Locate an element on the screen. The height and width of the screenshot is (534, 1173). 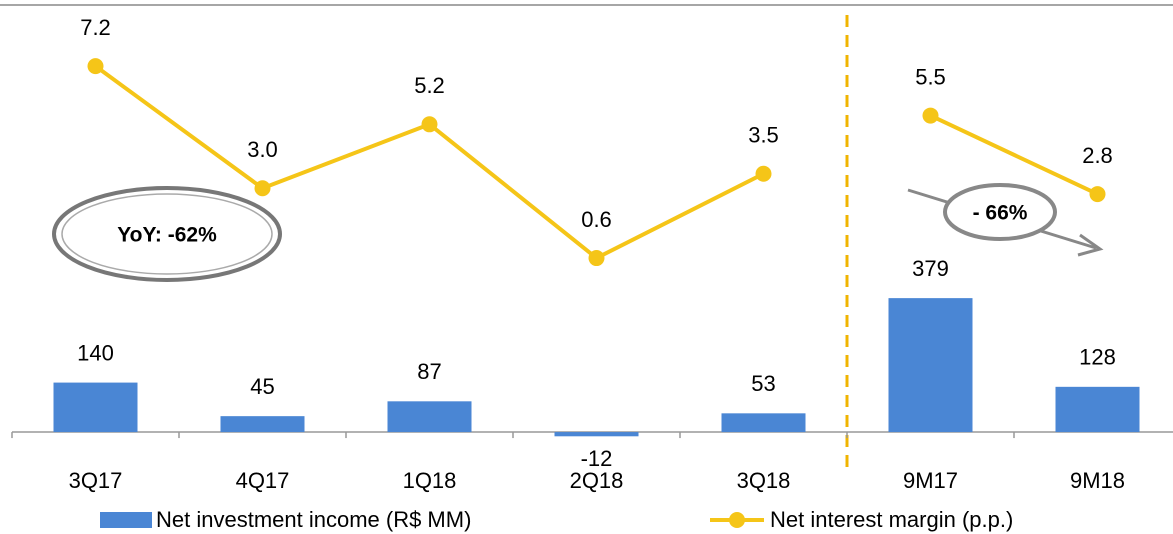
bar-label: 53 is located at coordinates (763, 383).